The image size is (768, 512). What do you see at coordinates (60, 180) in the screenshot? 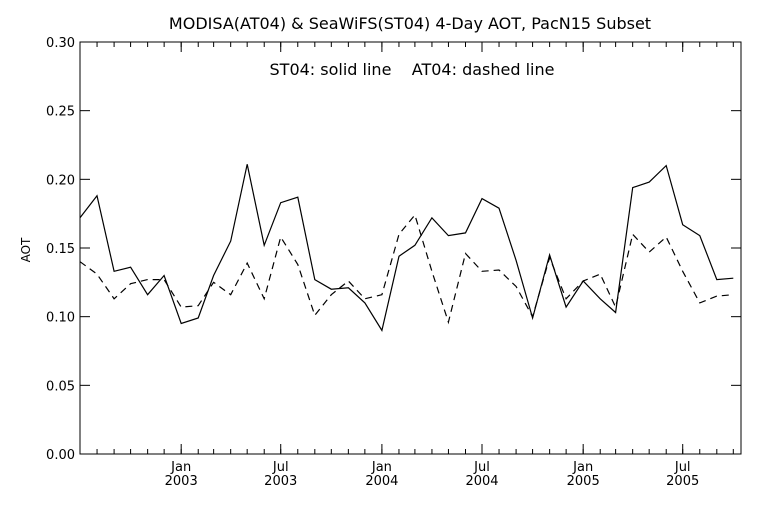
I see `y-tick-label: 0.20` at bounding box center [60, 180].